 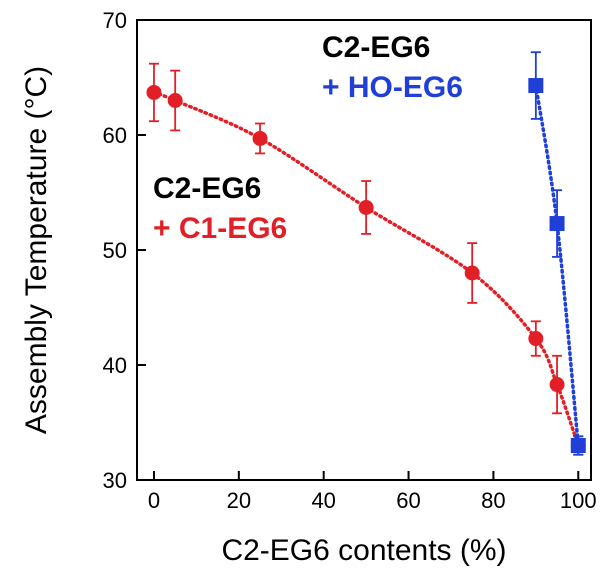 I want to click on x-tick-label: 20, so click(x=239, y=500).